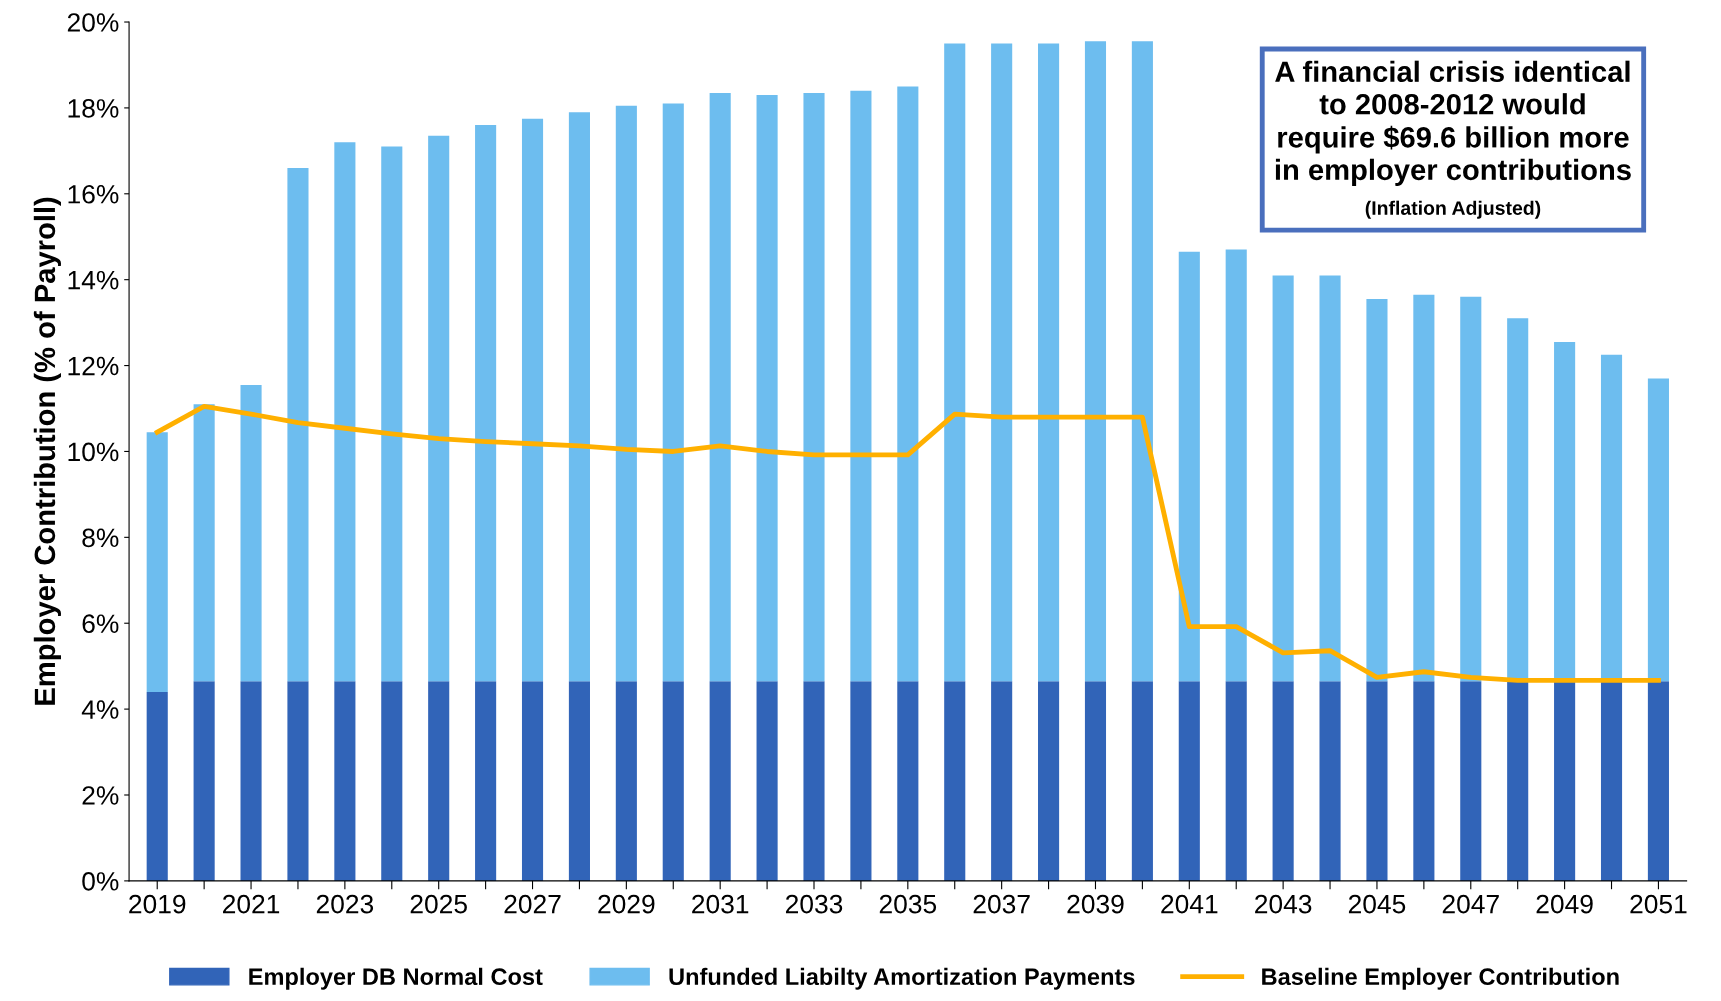  I want to click on x-tick-label: 2035, so click(908, 904).